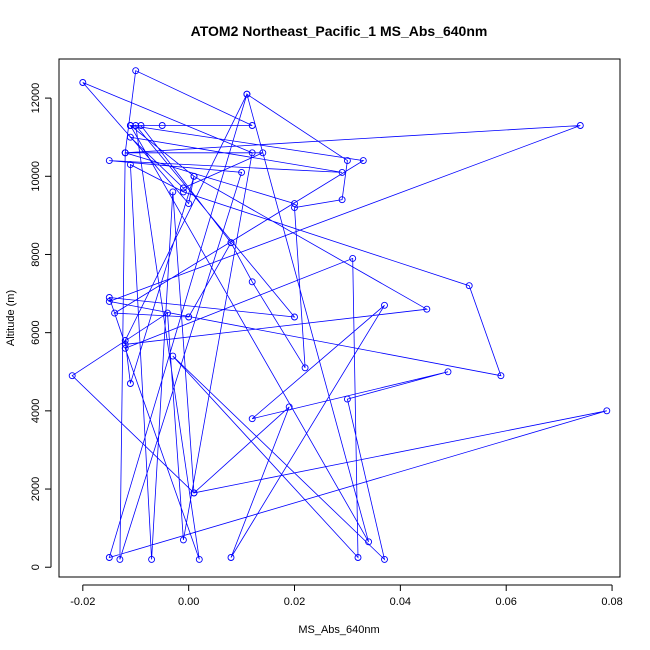 This screenshot has width=650, height=650. What do you see at coordinates (294, 602) in the screenshot?
I see `x-tick-label: 0.02` at bounding box center [294, 602].